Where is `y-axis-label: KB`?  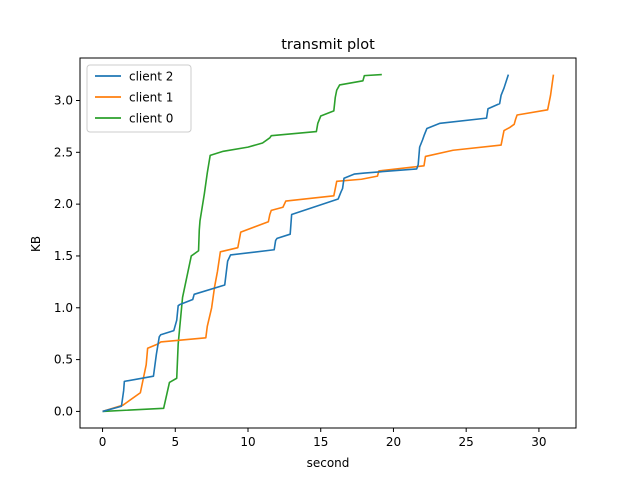 y-axis-label: KB is located at coordinates (36, 244).